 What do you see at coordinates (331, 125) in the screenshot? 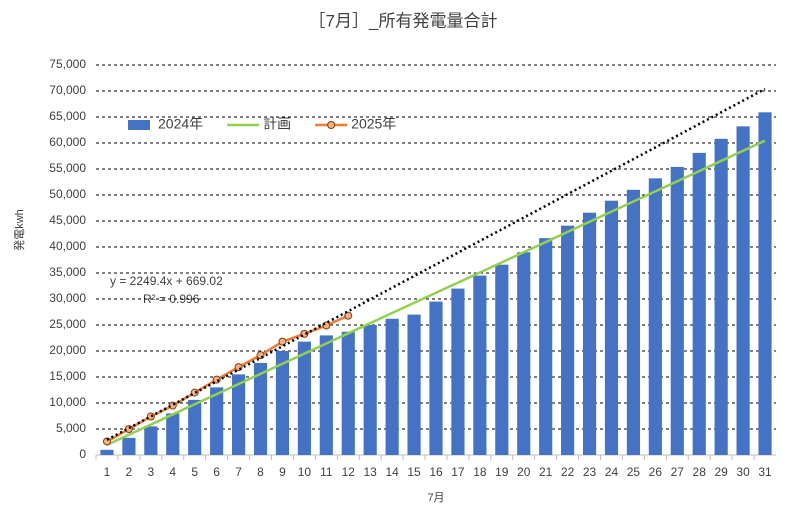
I see `legend-marker` at bounding box center [331, 125].